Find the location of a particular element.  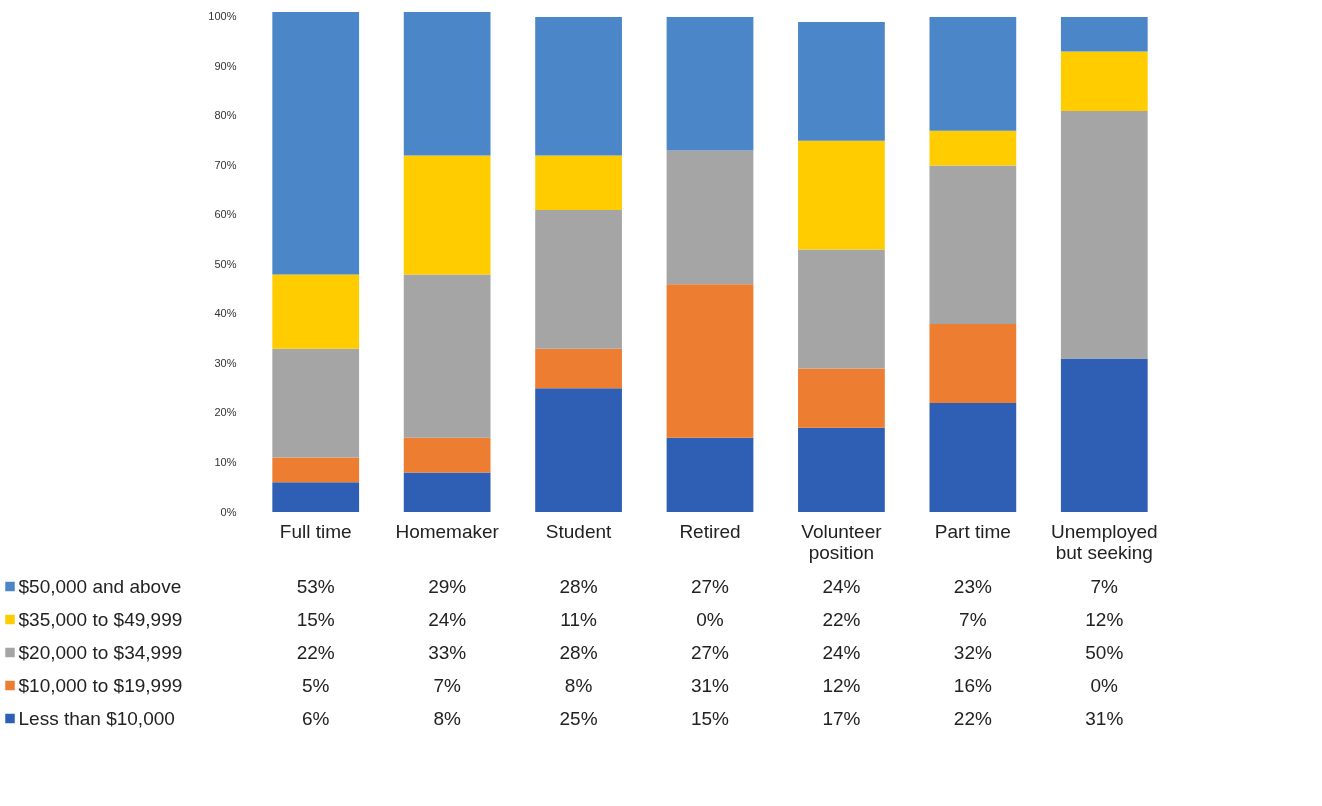

legend-label: $50,000 and above is located at coordinates (100, 586).